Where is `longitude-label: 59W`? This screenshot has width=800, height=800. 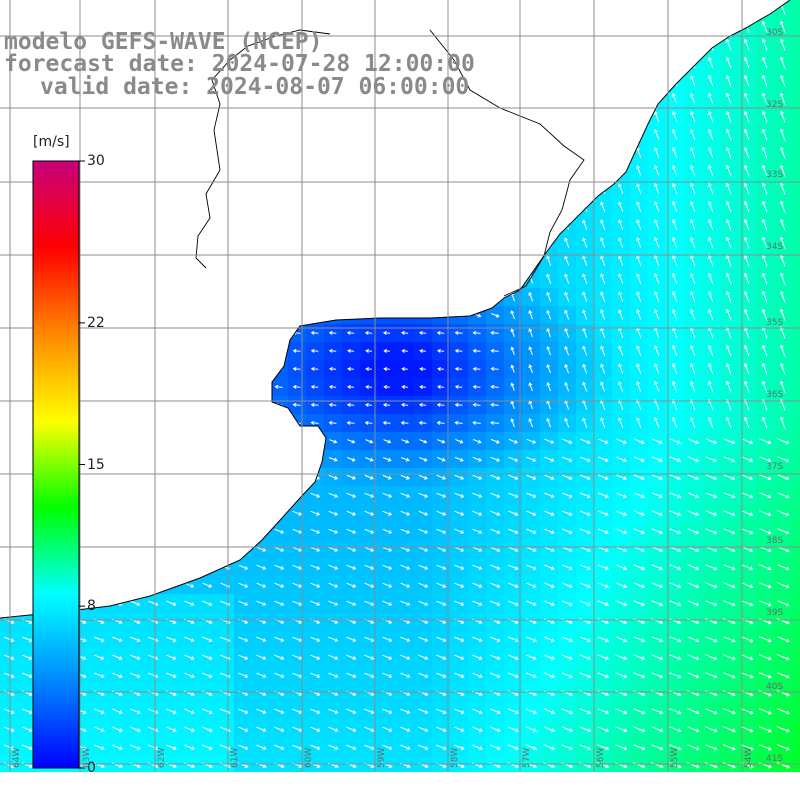
longitude-label: 59W is located at coordinates (382, 757).